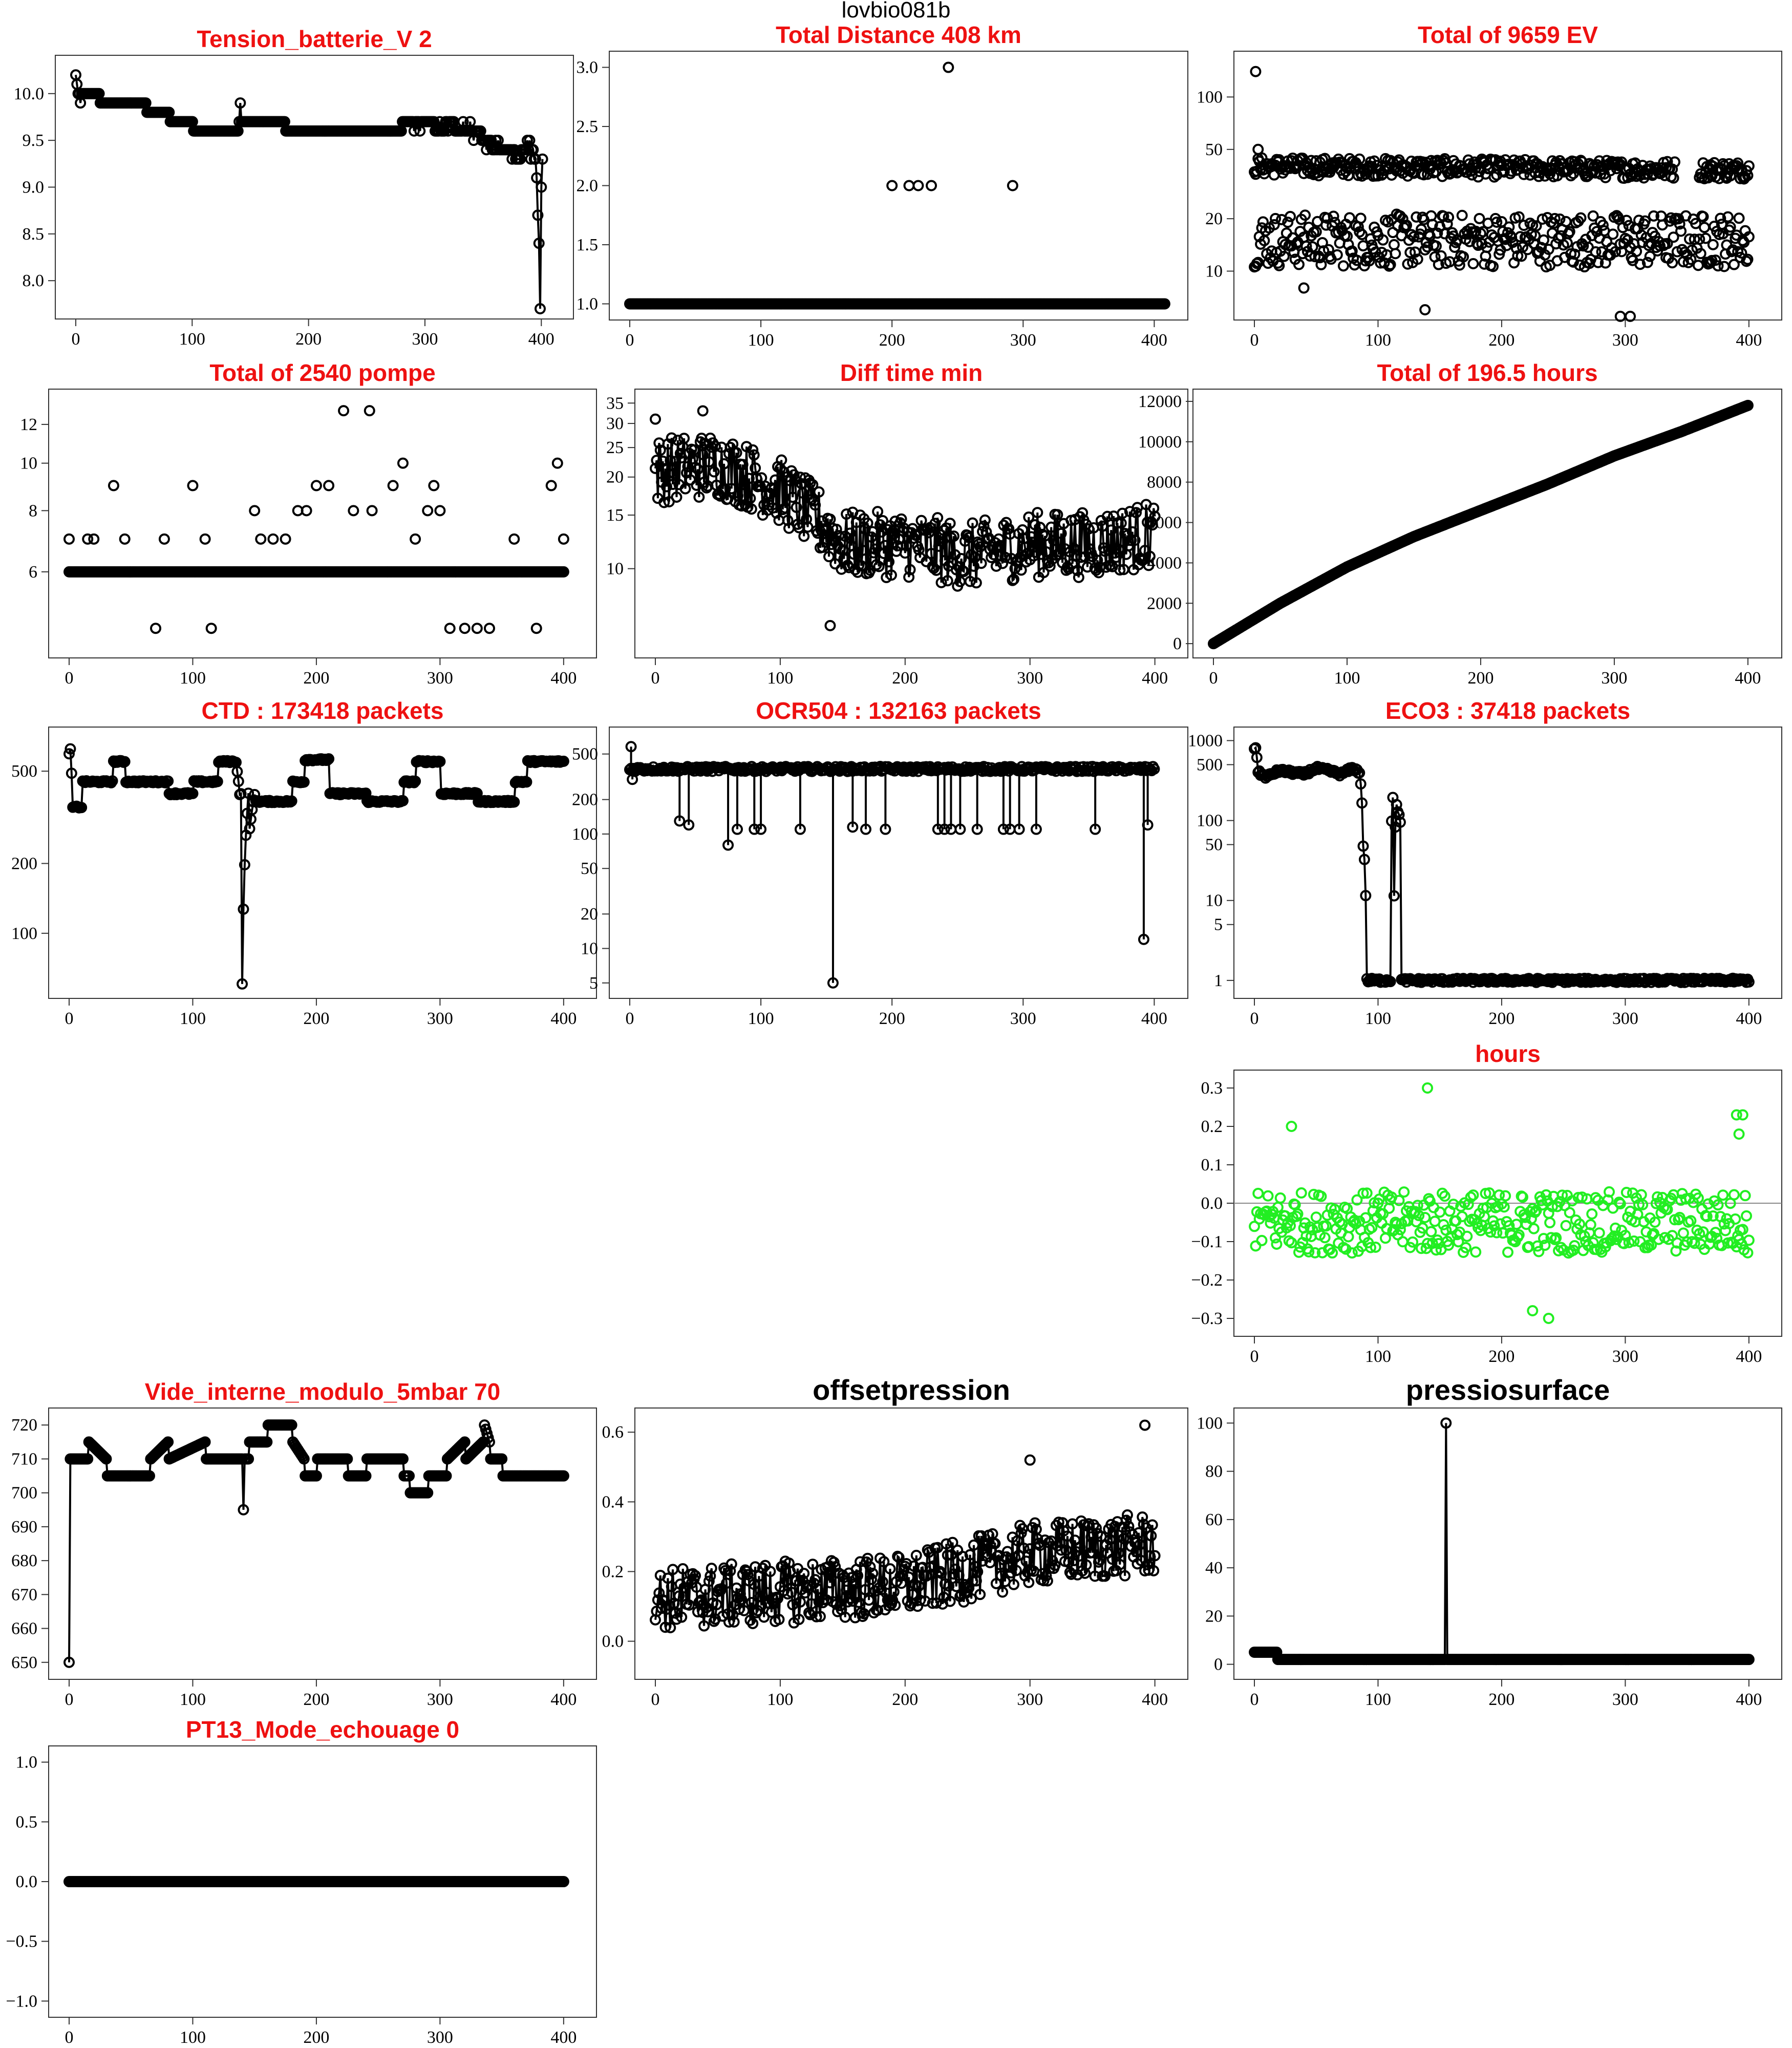 The image size is (1792, 2048). What do you see at coordinates (1507, 710) in the screenshot?
I see `chart-title: ECO3 : 37418 packets` at bounding box center [1507, 710].